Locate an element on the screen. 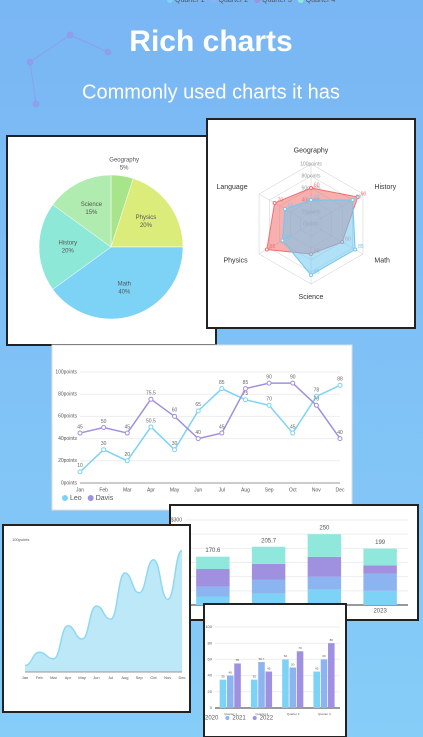 This screenshot has width=423, height=737. bar-label: 80 is located at coordinates (332, 640).